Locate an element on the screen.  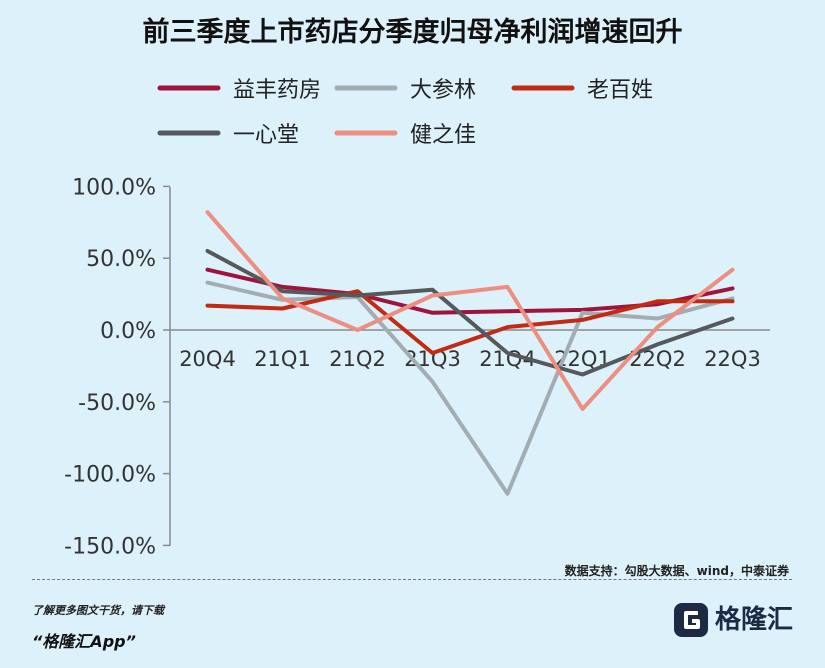
legend-label: 老百姓 is located at coordinates (620, 90).